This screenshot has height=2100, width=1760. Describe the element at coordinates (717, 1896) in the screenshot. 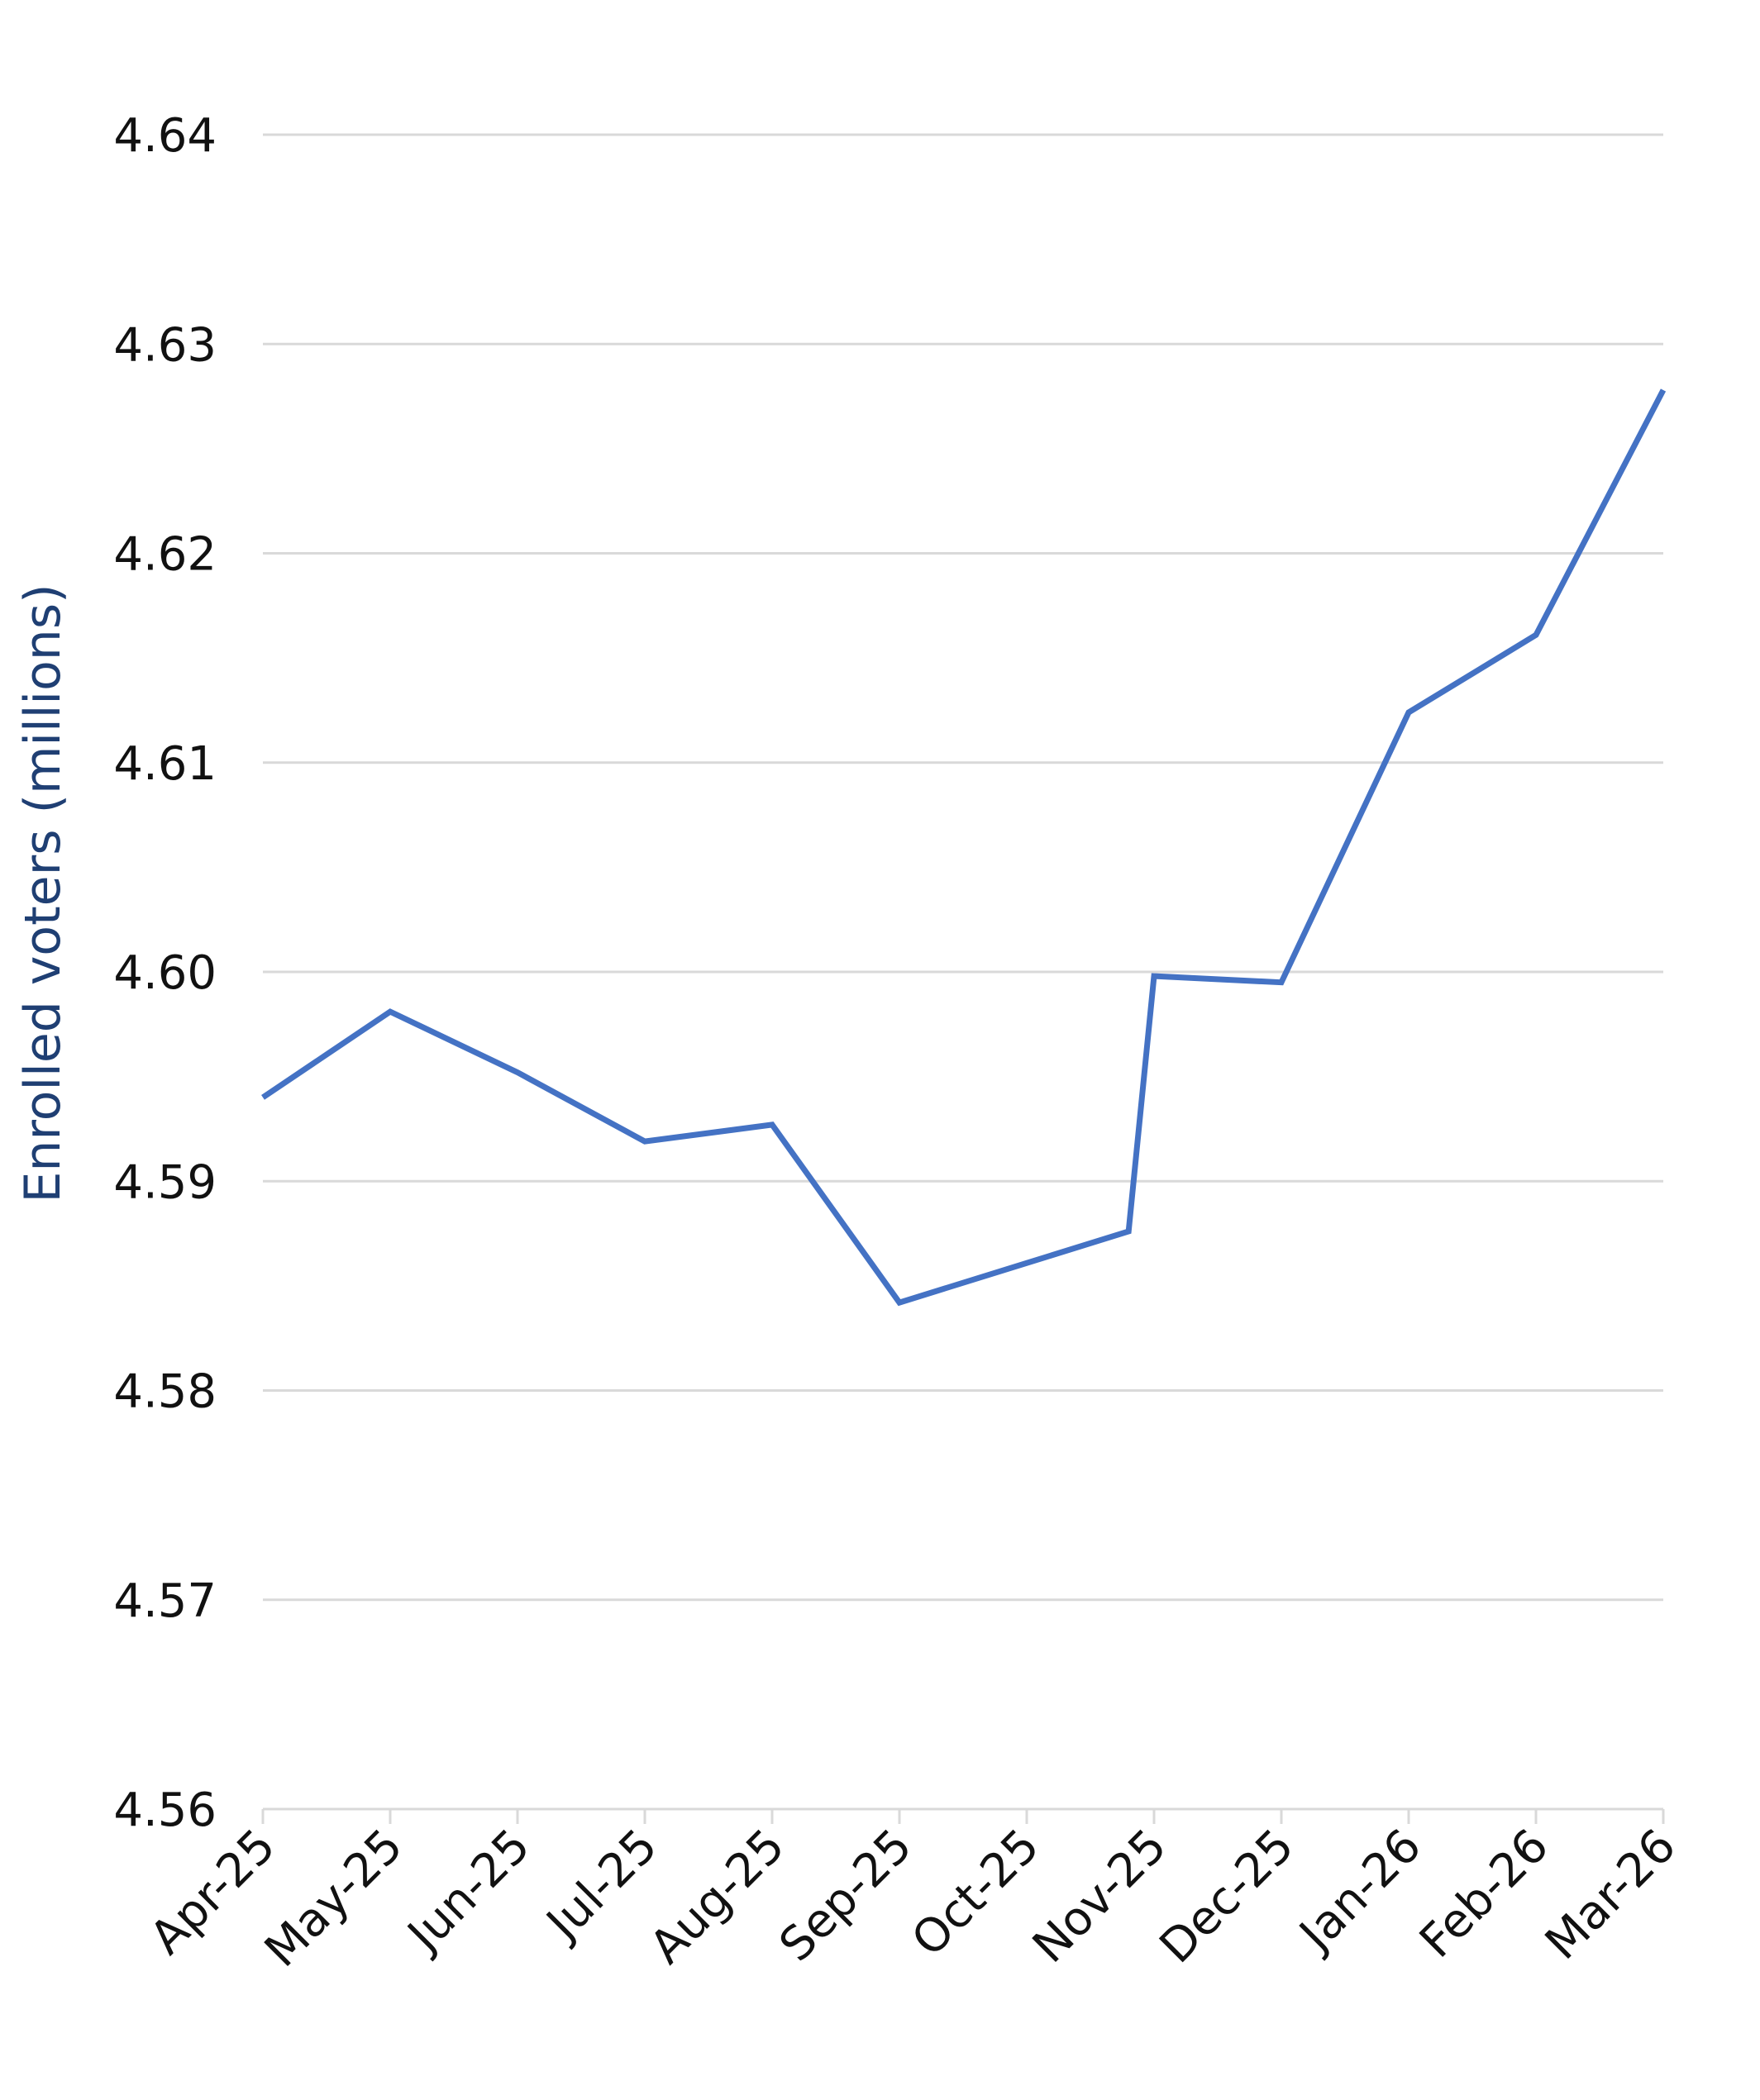

I see `x-tick-label: Aug-25` at that location.